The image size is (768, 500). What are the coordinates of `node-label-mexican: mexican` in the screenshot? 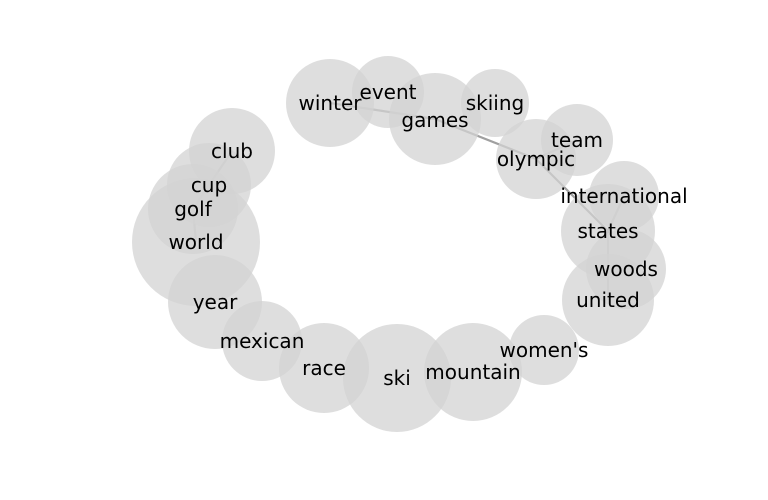 It's located at (262, 341).